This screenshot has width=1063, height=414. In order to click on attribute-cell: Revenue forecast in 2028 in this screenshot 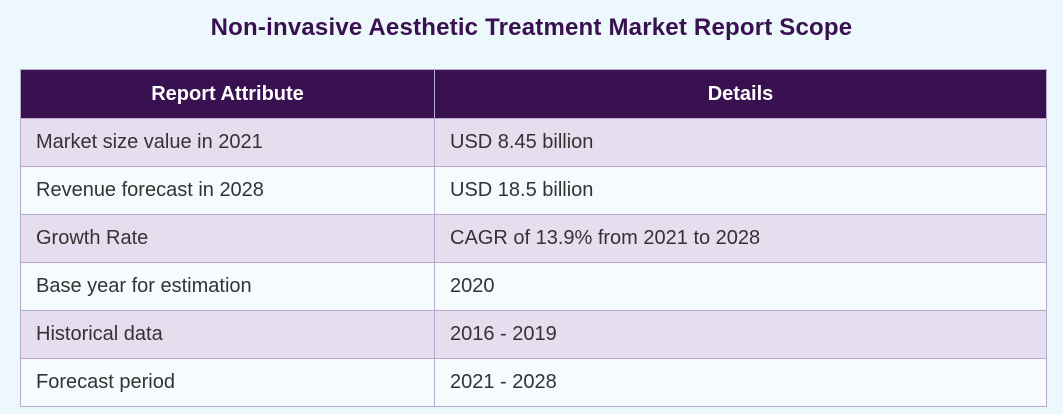, I will do `click(227, 190)`.